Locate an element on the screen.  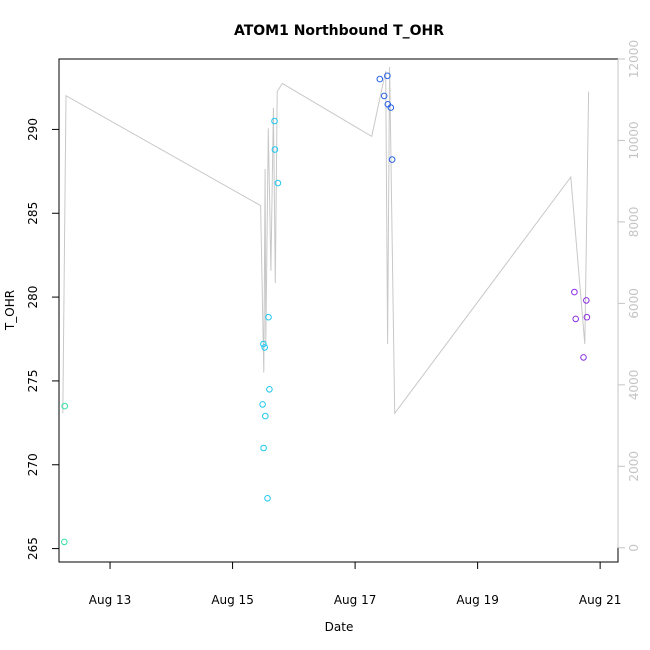
y2-tick-label: 10000 is located at coordinates (634, 140).